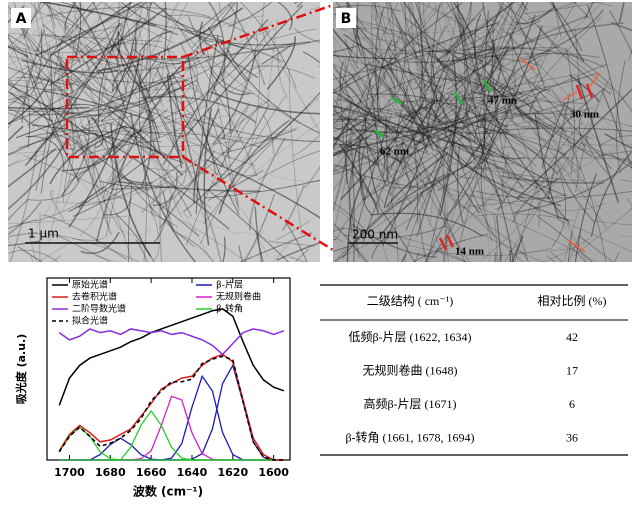 This screenshot has height=508, width=638. What do you see at coordinates (410, 300) in the screenshot?
I see `table-header: 二级结构 ( cm⁻¹)` at bounding box center [410, 300].